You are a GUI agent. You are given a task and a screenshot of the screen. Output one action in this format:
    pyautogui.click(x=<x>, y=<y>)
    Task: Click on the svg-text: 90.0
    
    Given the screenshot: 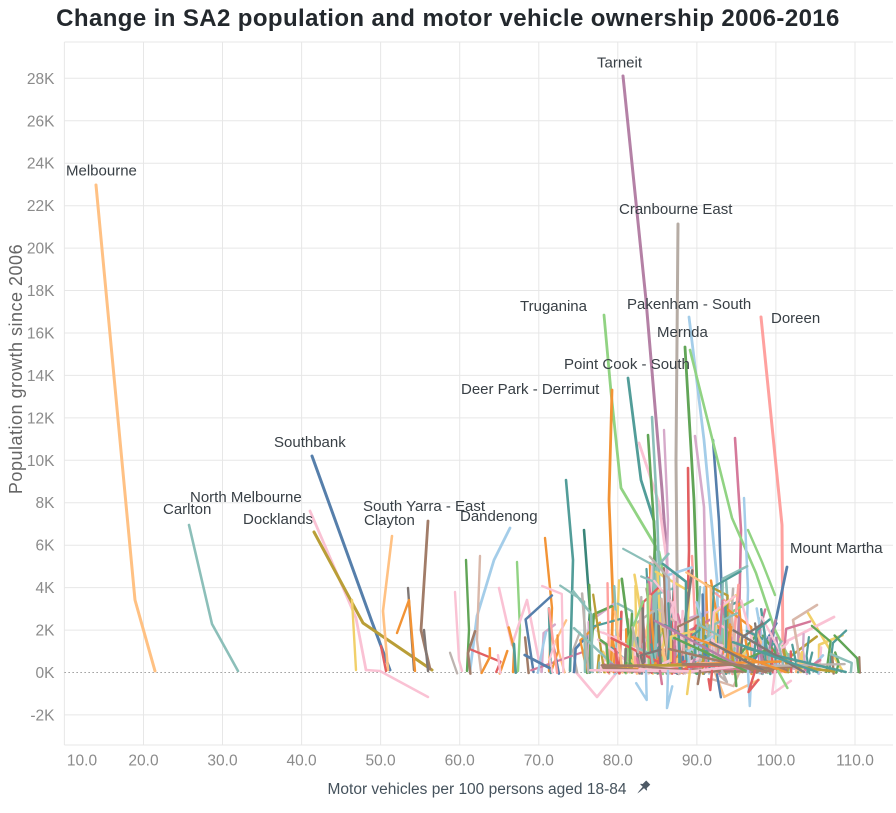 What is the action you would take?
    pyautogui.click(x=697, y=761)
    